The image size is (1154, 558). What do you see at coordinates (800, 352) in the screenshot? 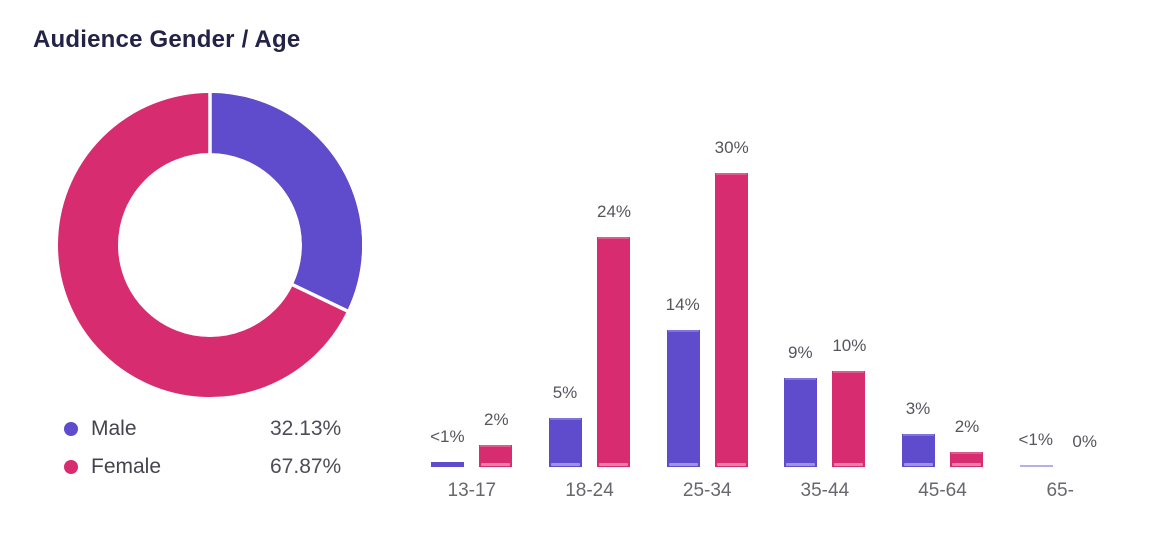
I see `bar-value-label: 9%` at bounding box center [800, 352].